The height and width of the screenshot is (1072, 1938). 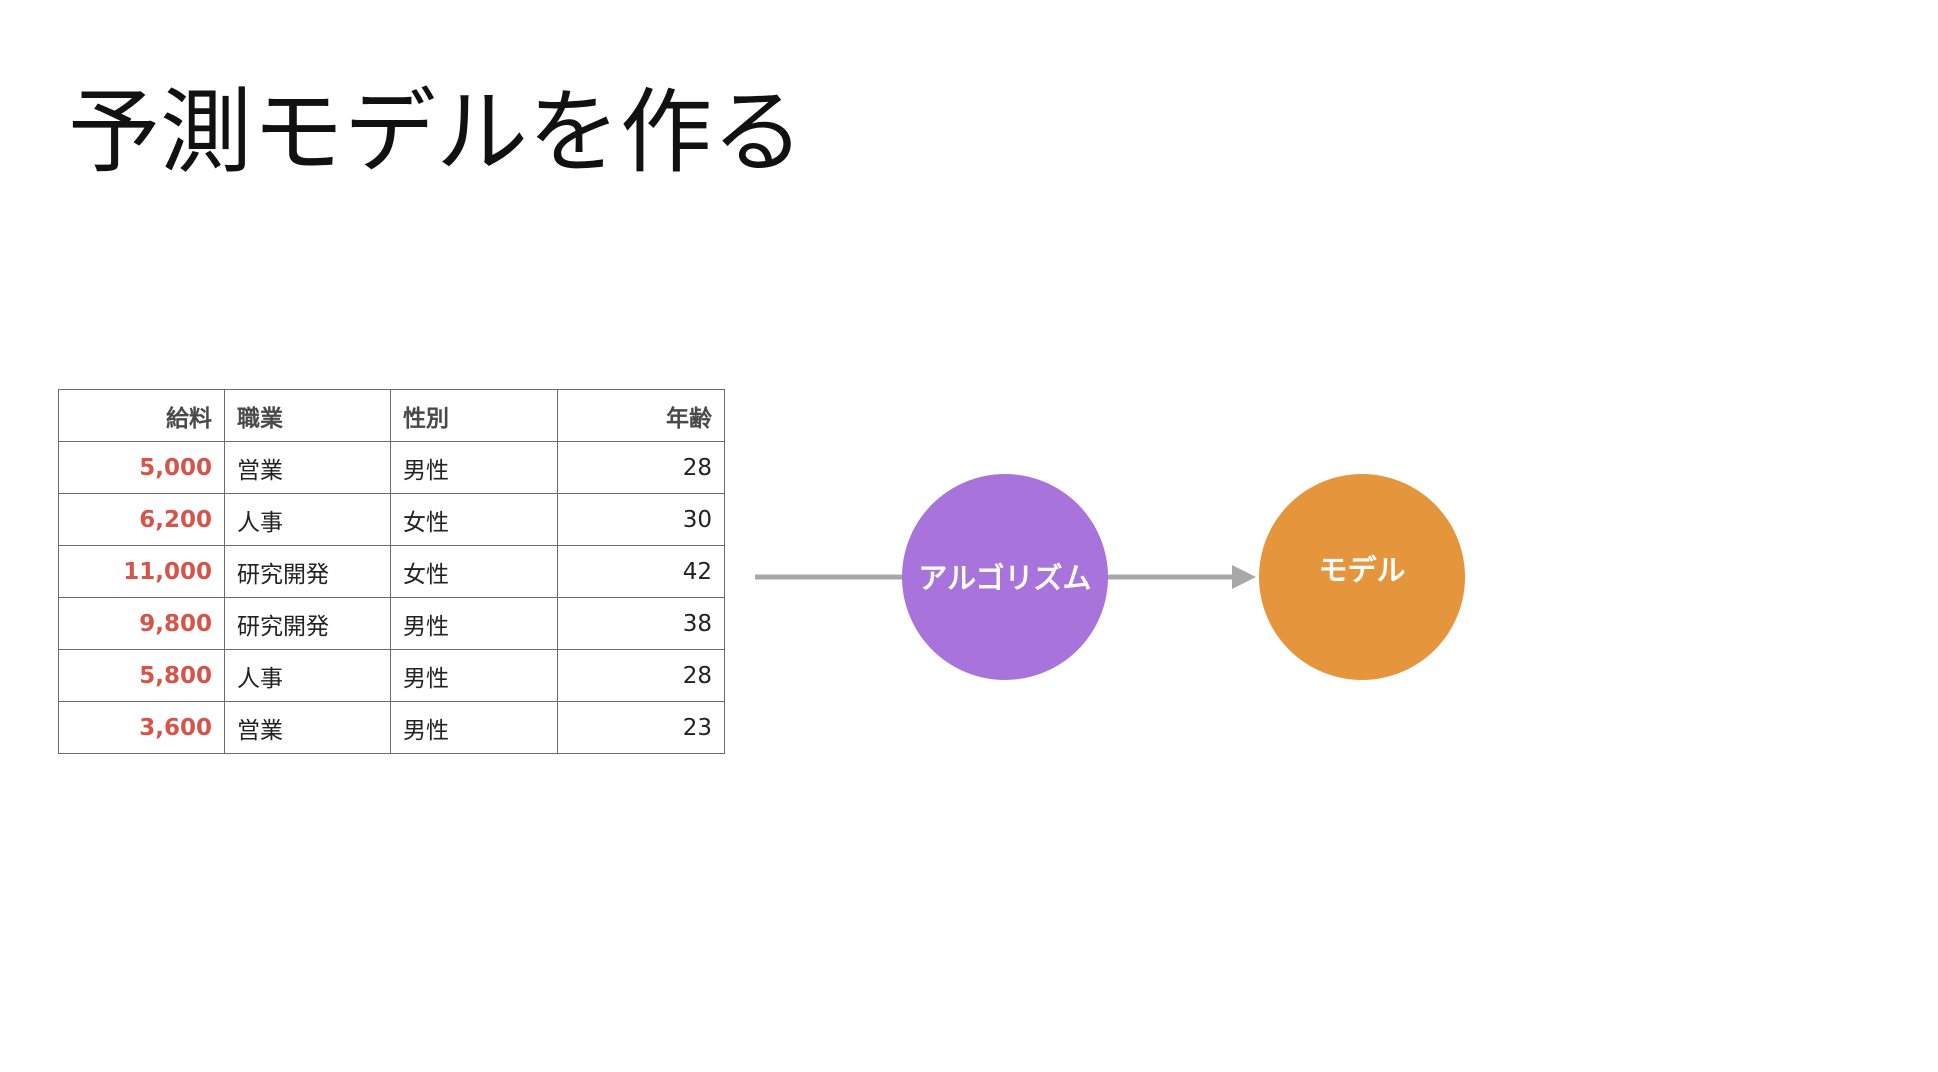 I want to click on page-title: 予測モデルを作る, so click(x=436, y=132).